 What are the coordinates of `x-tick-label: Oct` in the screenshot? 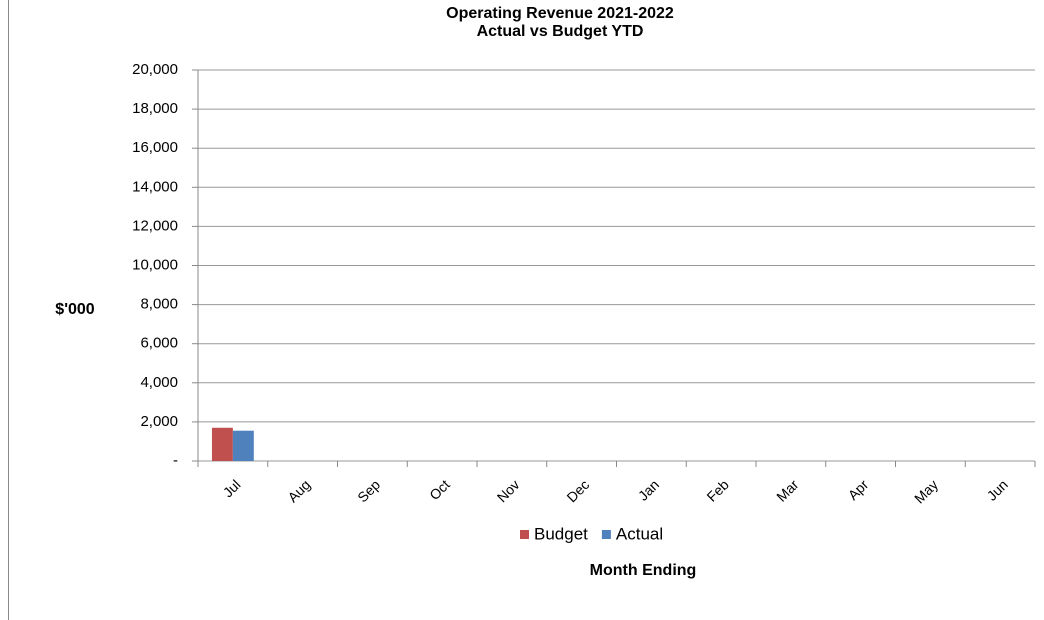 It's located at (439, 489).